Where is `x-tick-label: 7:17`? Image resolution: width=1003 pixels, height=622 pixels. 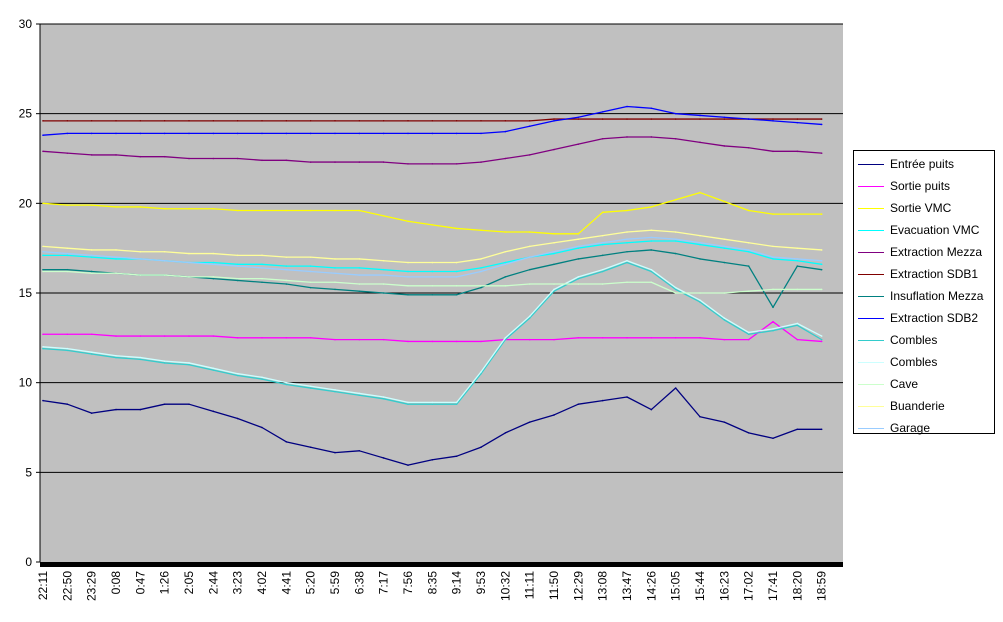
x-tick-label: 7:17 is located at coordinates (384, 583).